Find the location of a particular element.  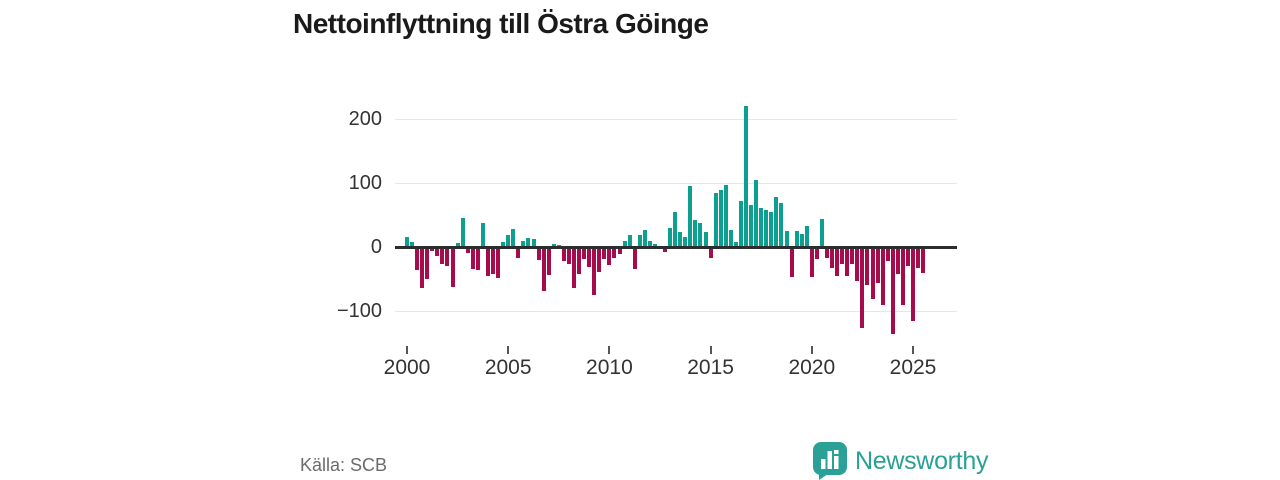

x-axis-tick-label: 2010 is located at coordinates (609, 367).